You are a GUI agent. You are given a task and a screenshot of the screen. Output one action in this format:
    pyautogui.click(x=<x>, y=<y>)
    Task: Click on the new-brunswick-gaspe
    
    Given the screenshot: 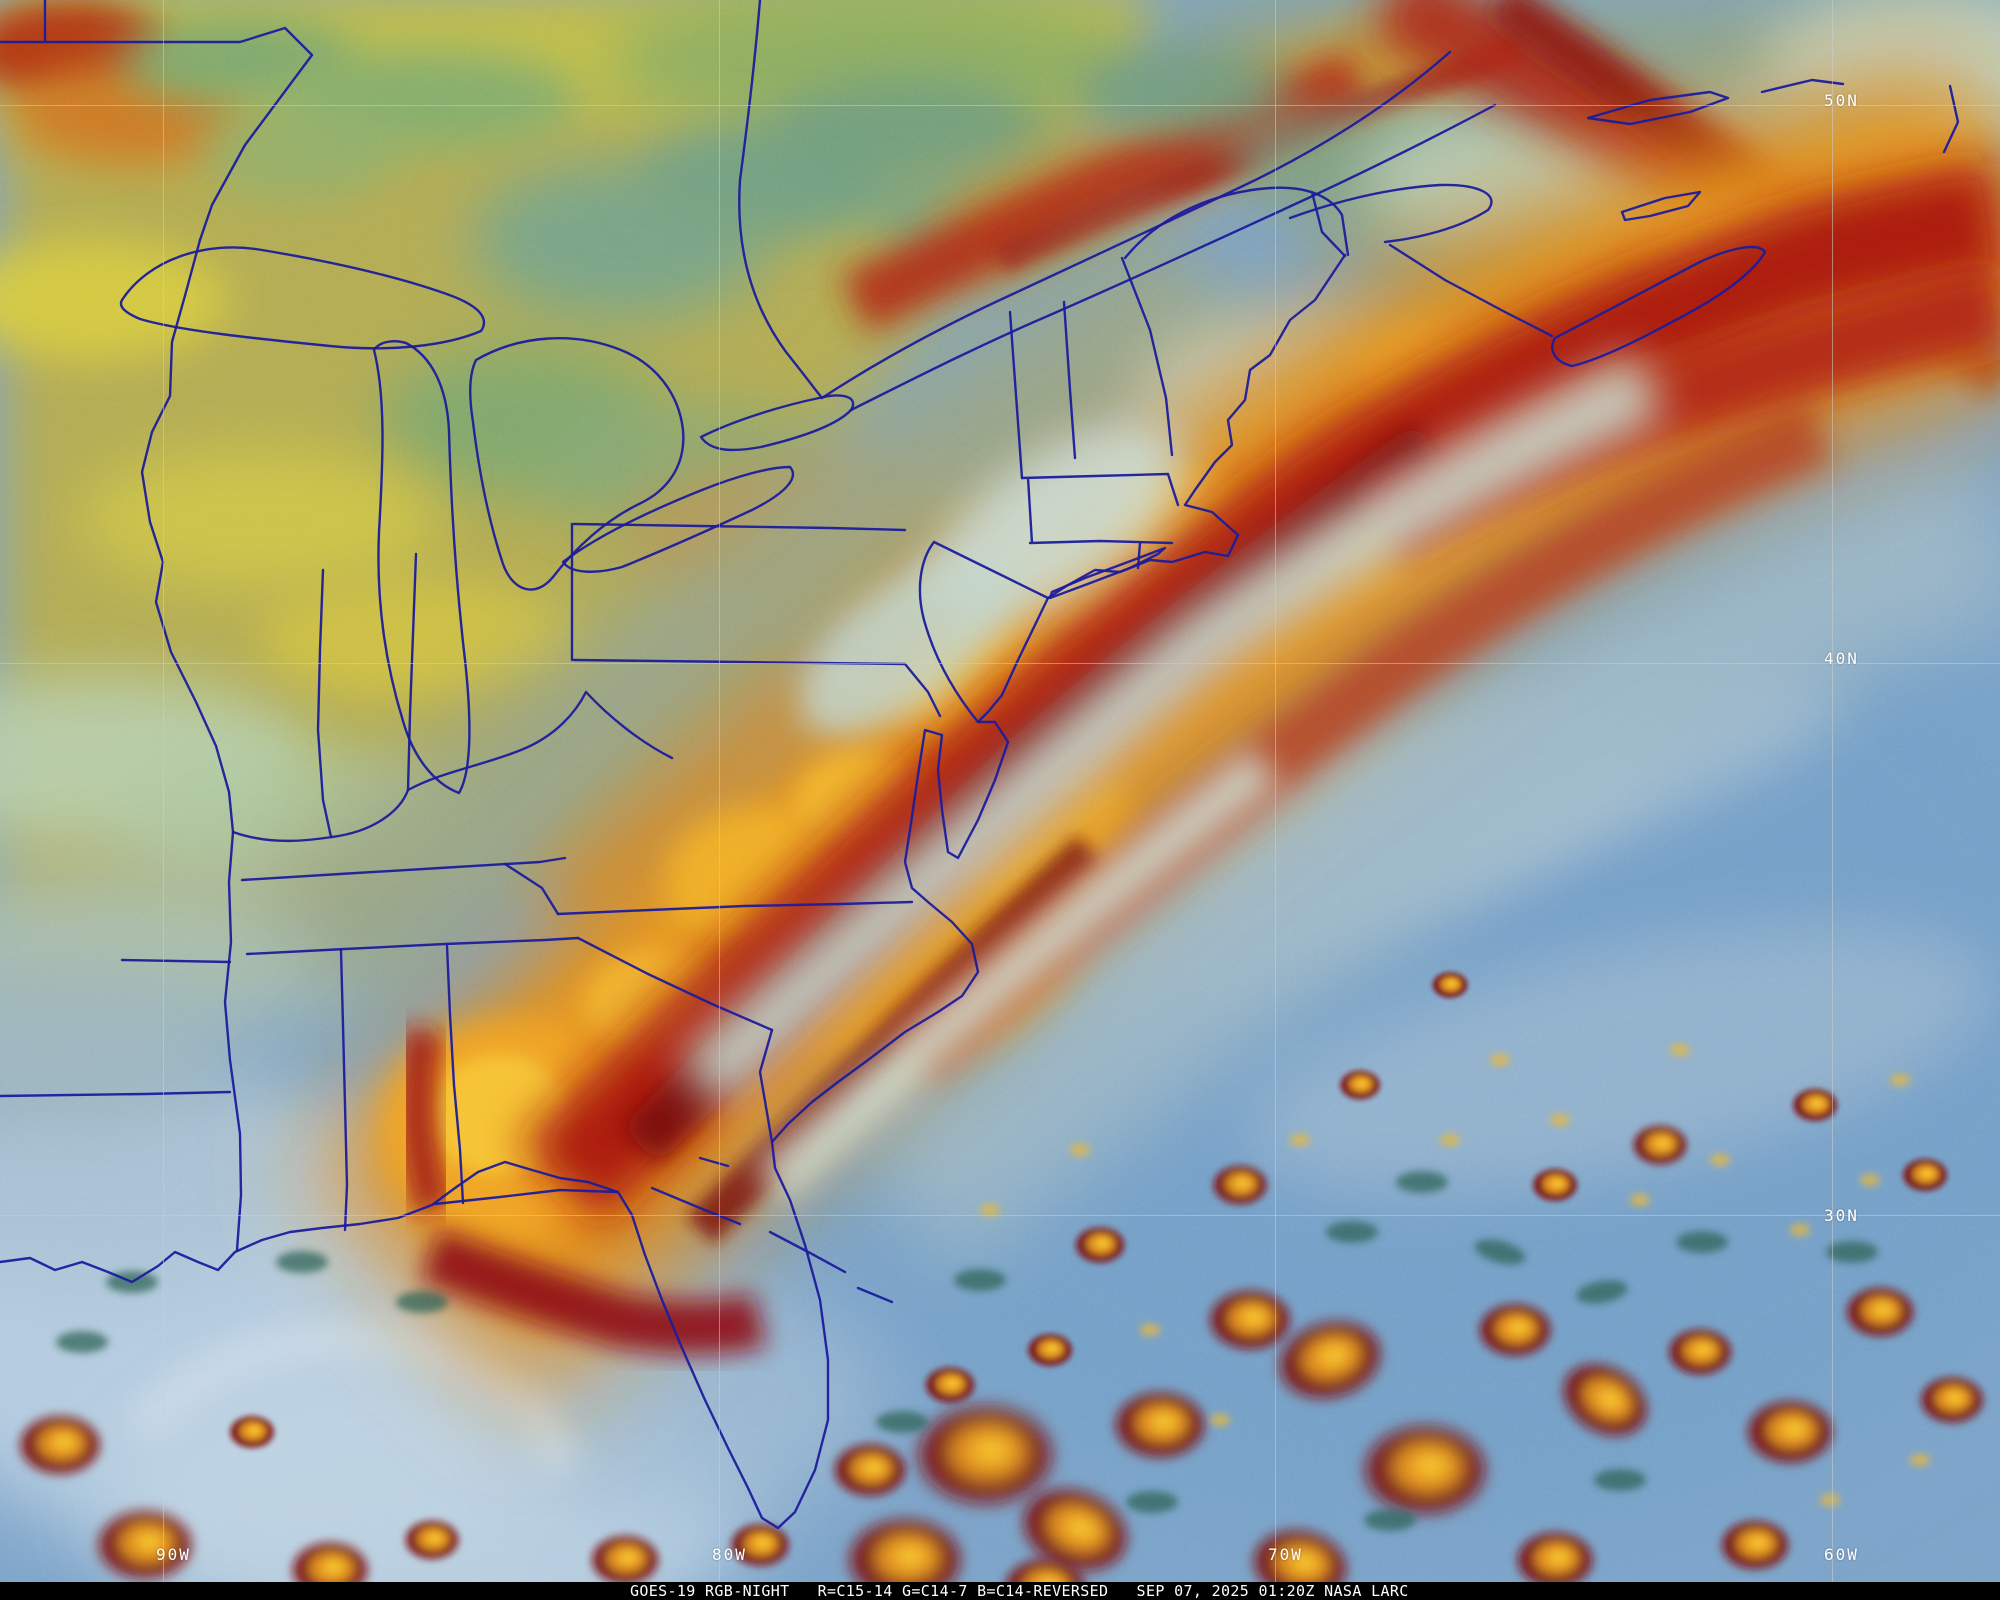 What is the action you would take?
    pyautogui.click(x=1390, y=213)
    